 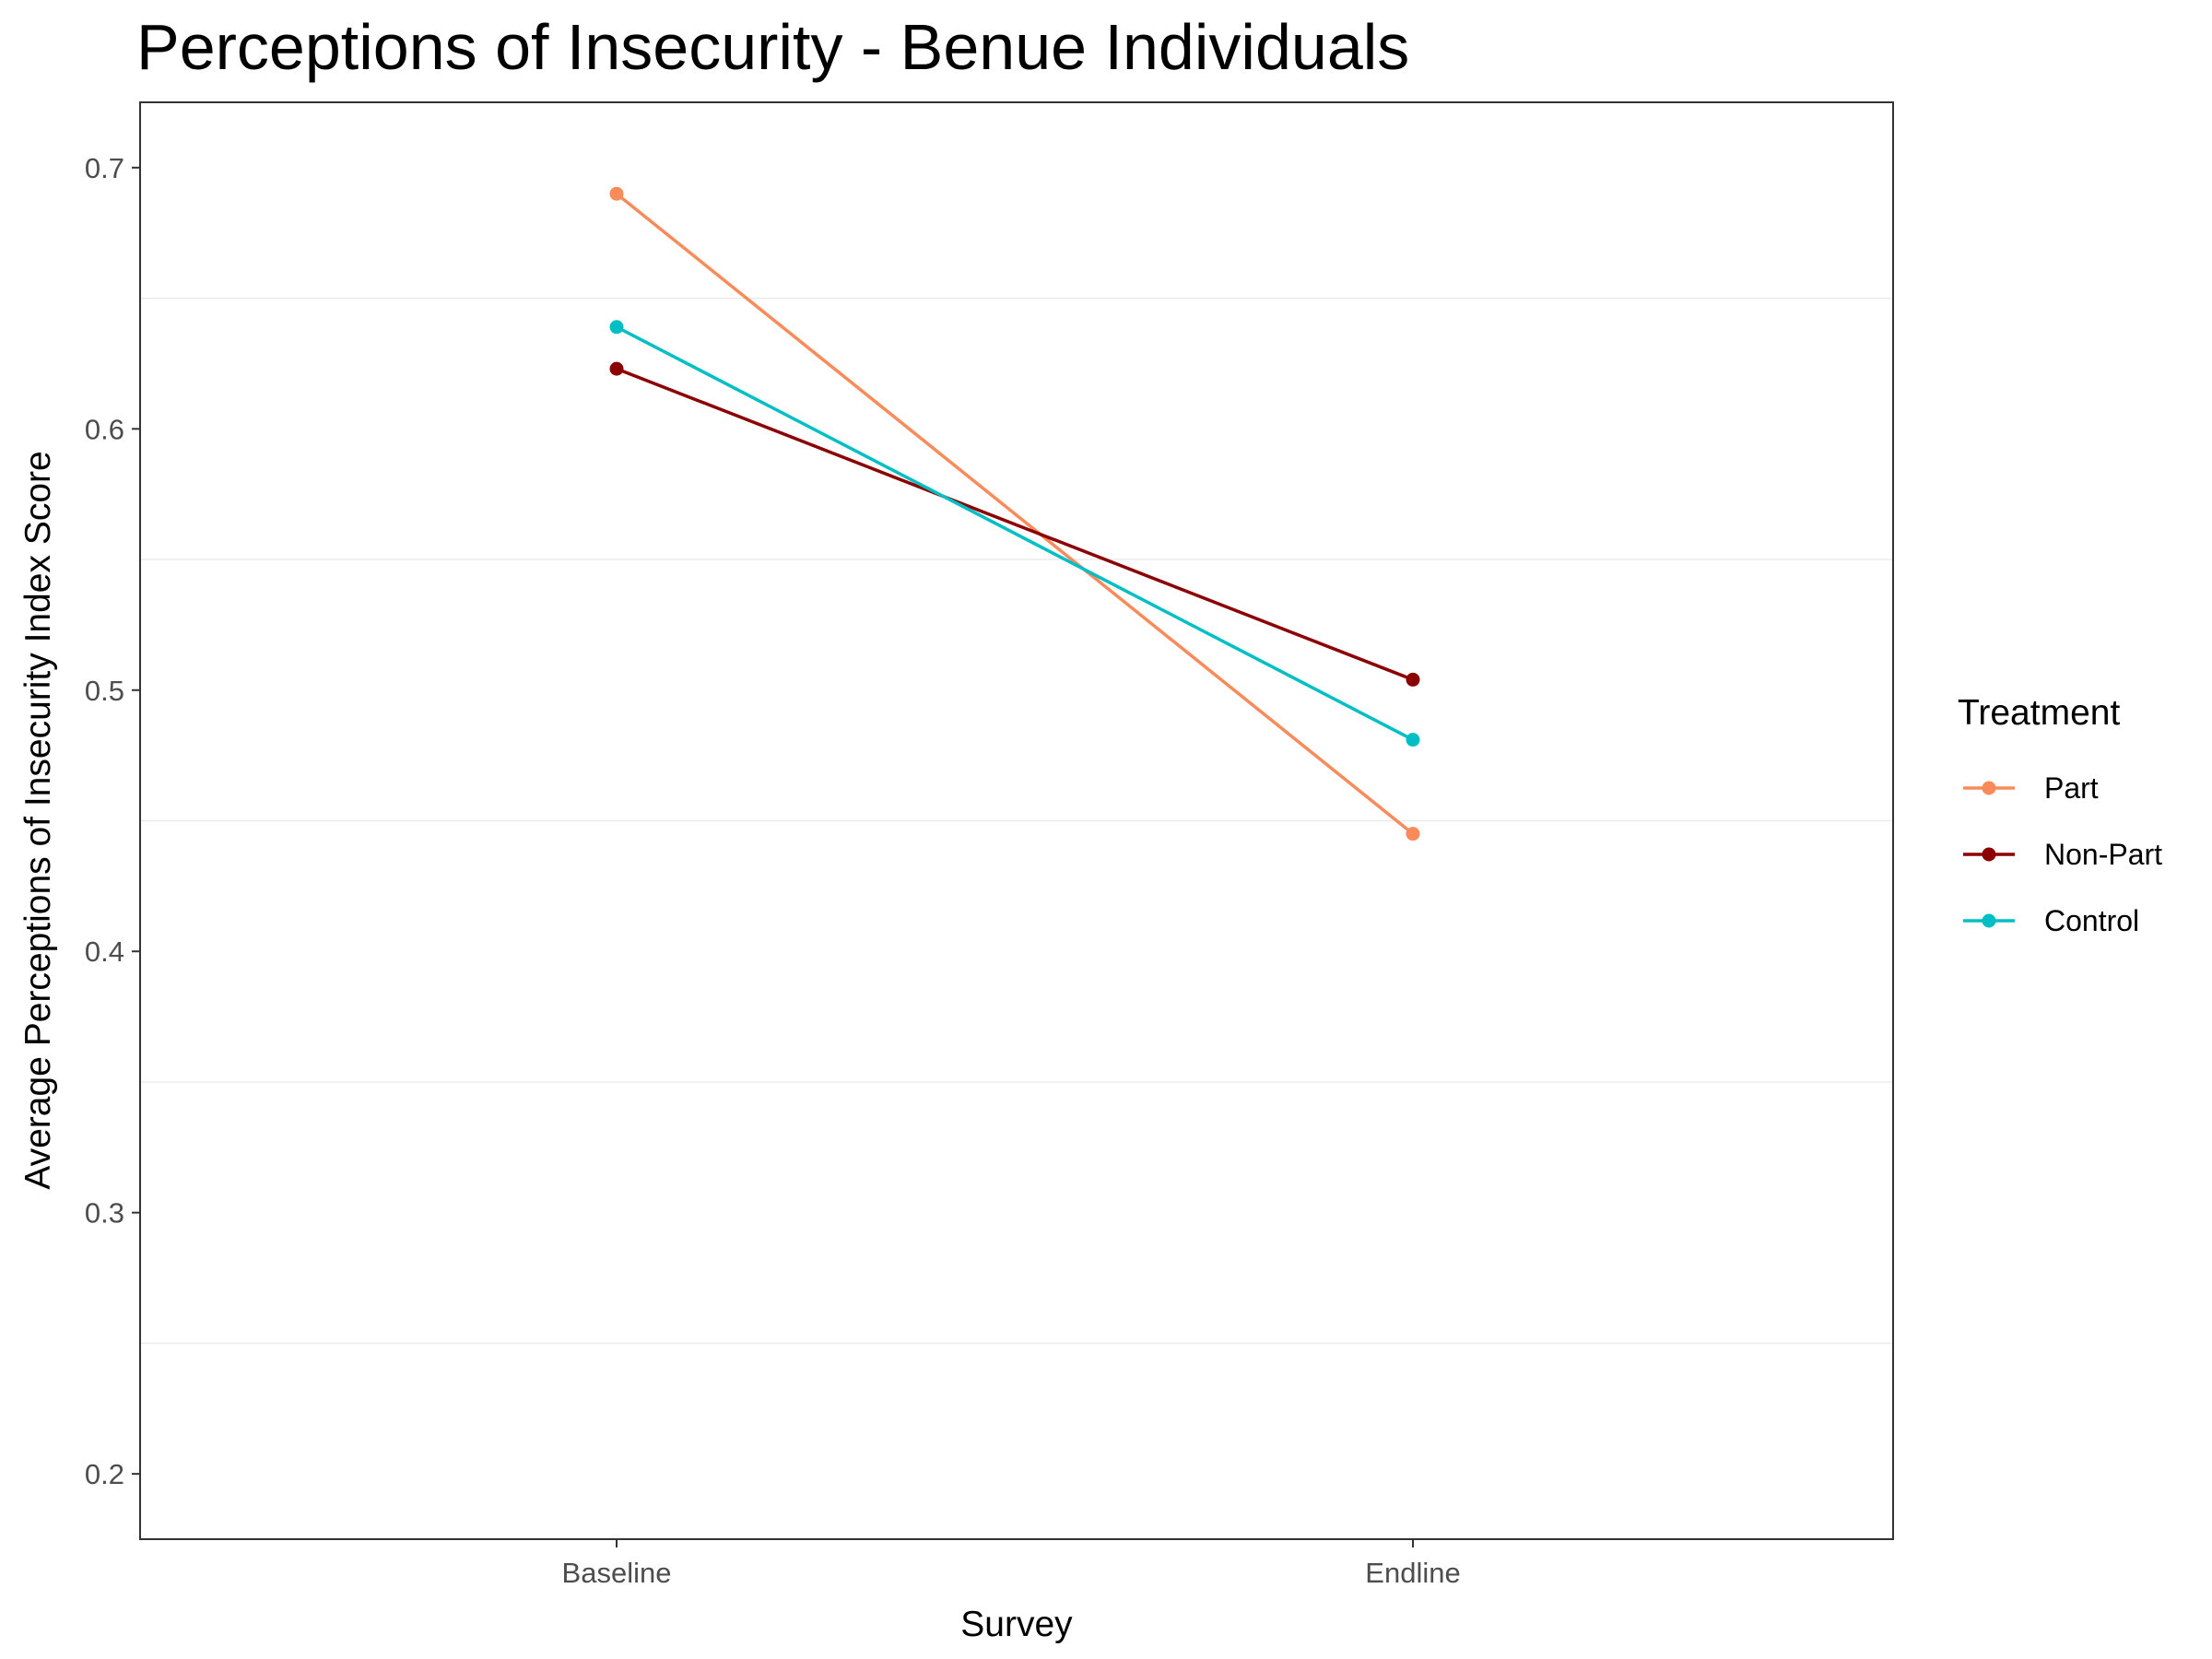 I want to click on x-axis-title: Survey, so click(x=1016, y=1624).